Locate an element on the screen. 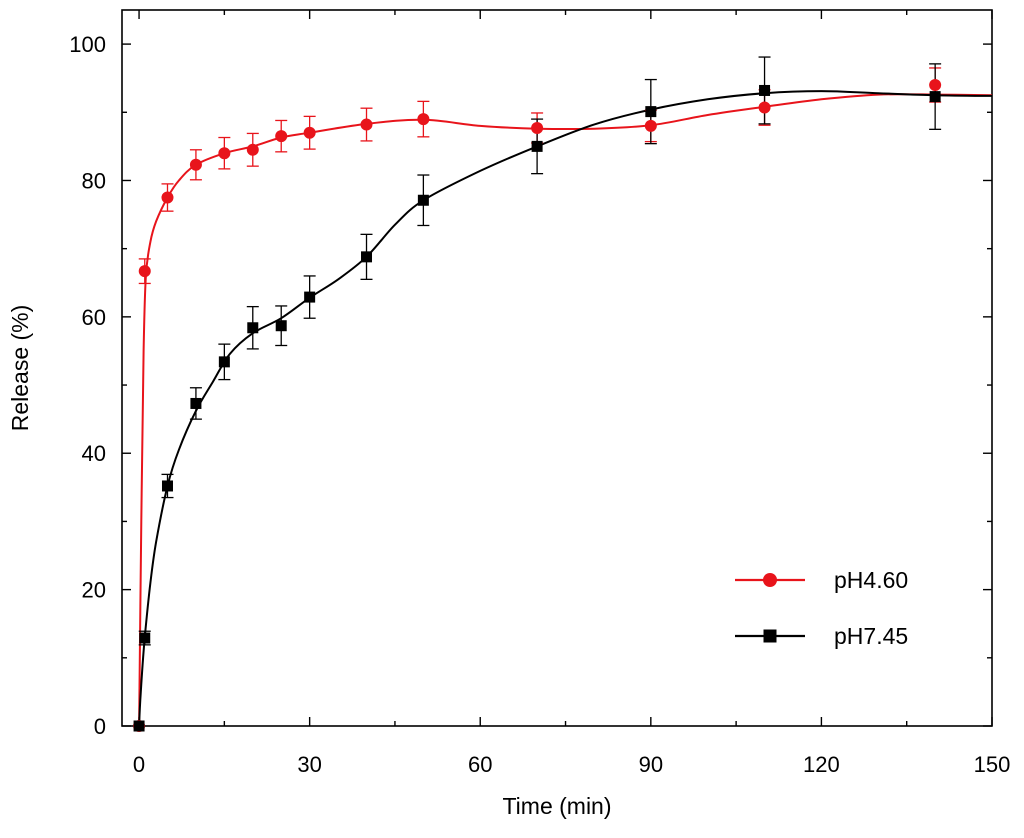 The width and height of the screenshot is (1024, 838). y-tick-label: 80 is located at coordinates (94, 180).